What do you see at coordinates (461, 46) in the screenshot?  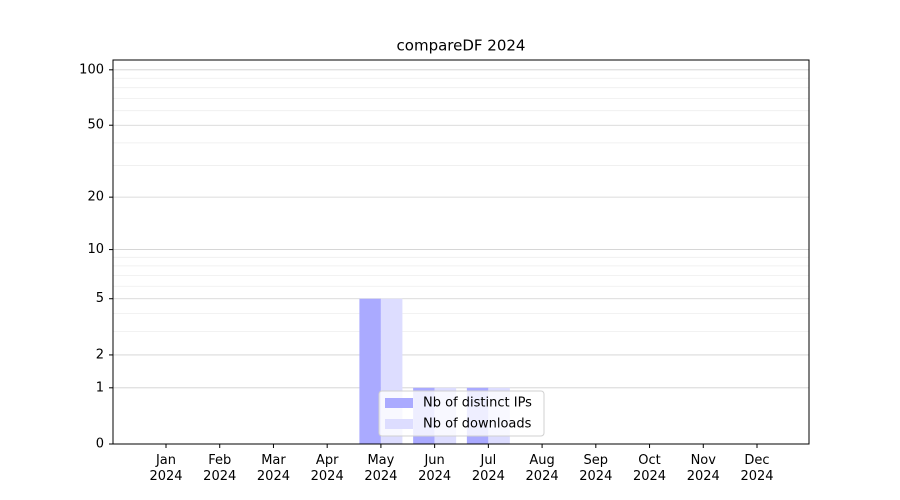 I see `chart-title: compareDF 2024` at bounding box center [461, 46].